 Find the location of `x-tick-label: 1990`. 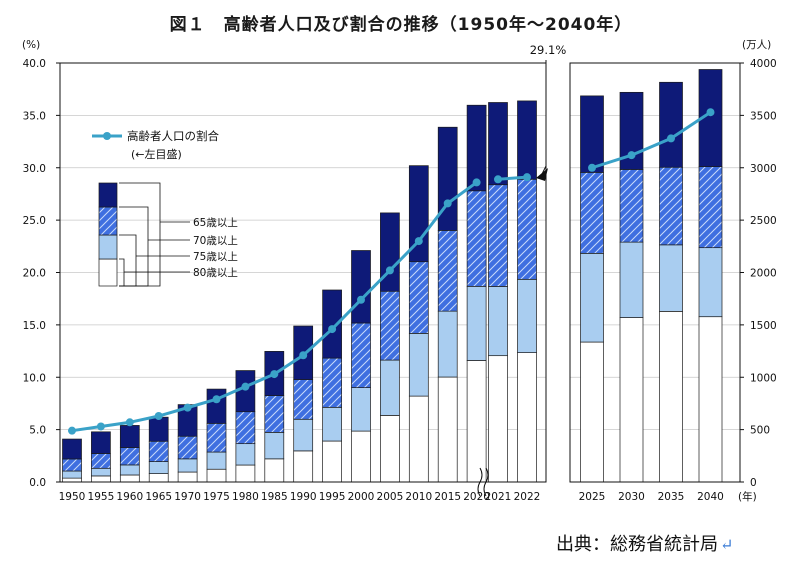

x-tick-label: 1990 is located at coordinates (303, 497).